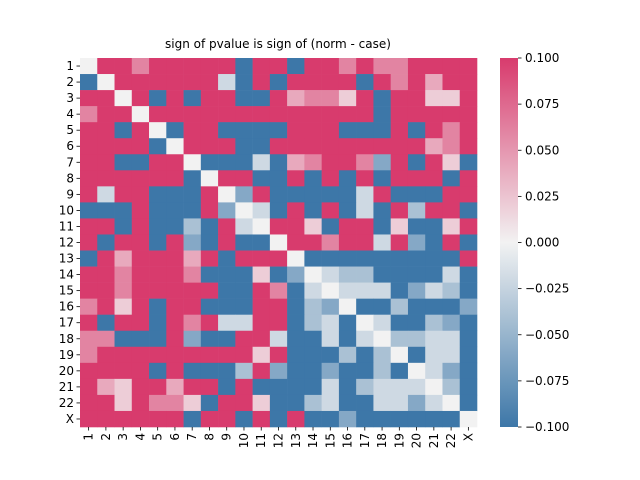 Image resolution: width=640 pixels, height=480 pixels. I want to click on row-tick-label: X, so click(70, 419).